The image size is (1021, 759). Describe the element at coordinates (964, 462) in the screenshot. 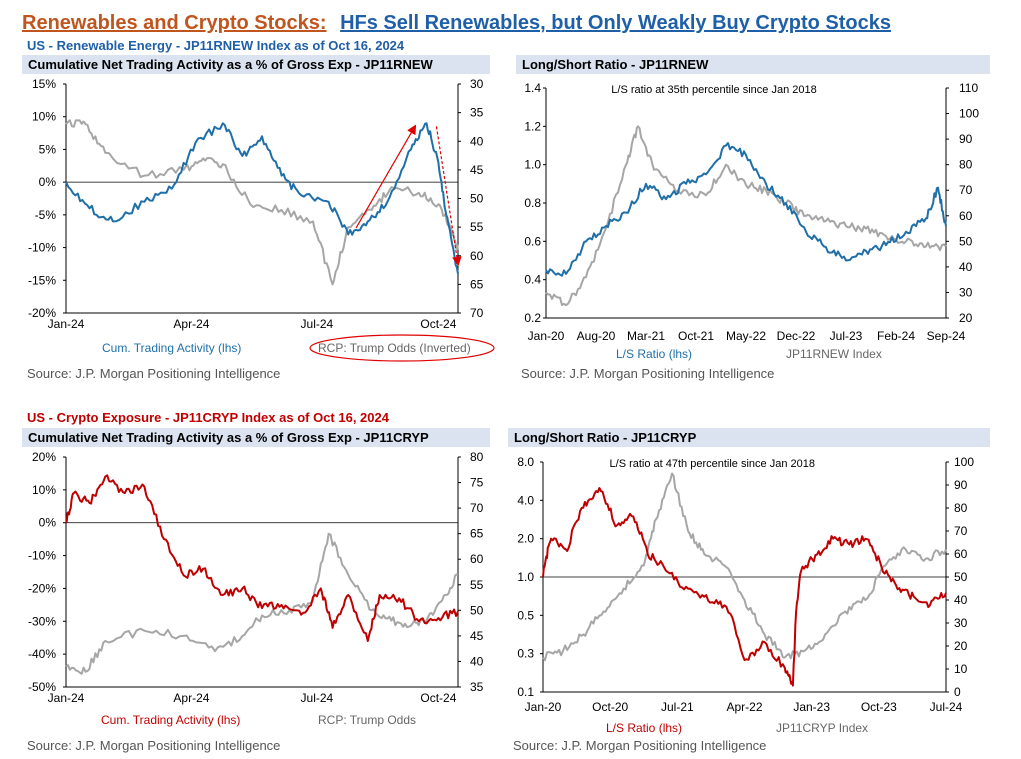

I see `c4-right-tick: 100` at that location.